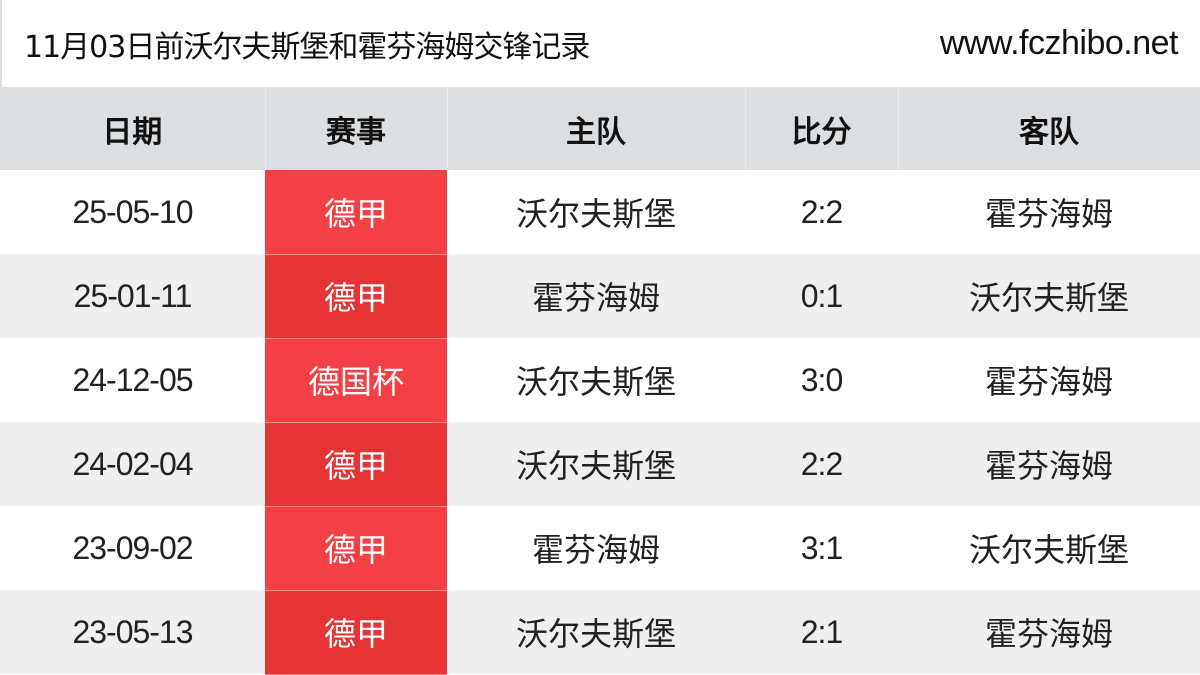 This screenshot has width=1200, height=675. What do you see at coordinates (132, 547) in the screenshot?
I see `date-cell: 23-09-02` at bounding box center [132, 547].